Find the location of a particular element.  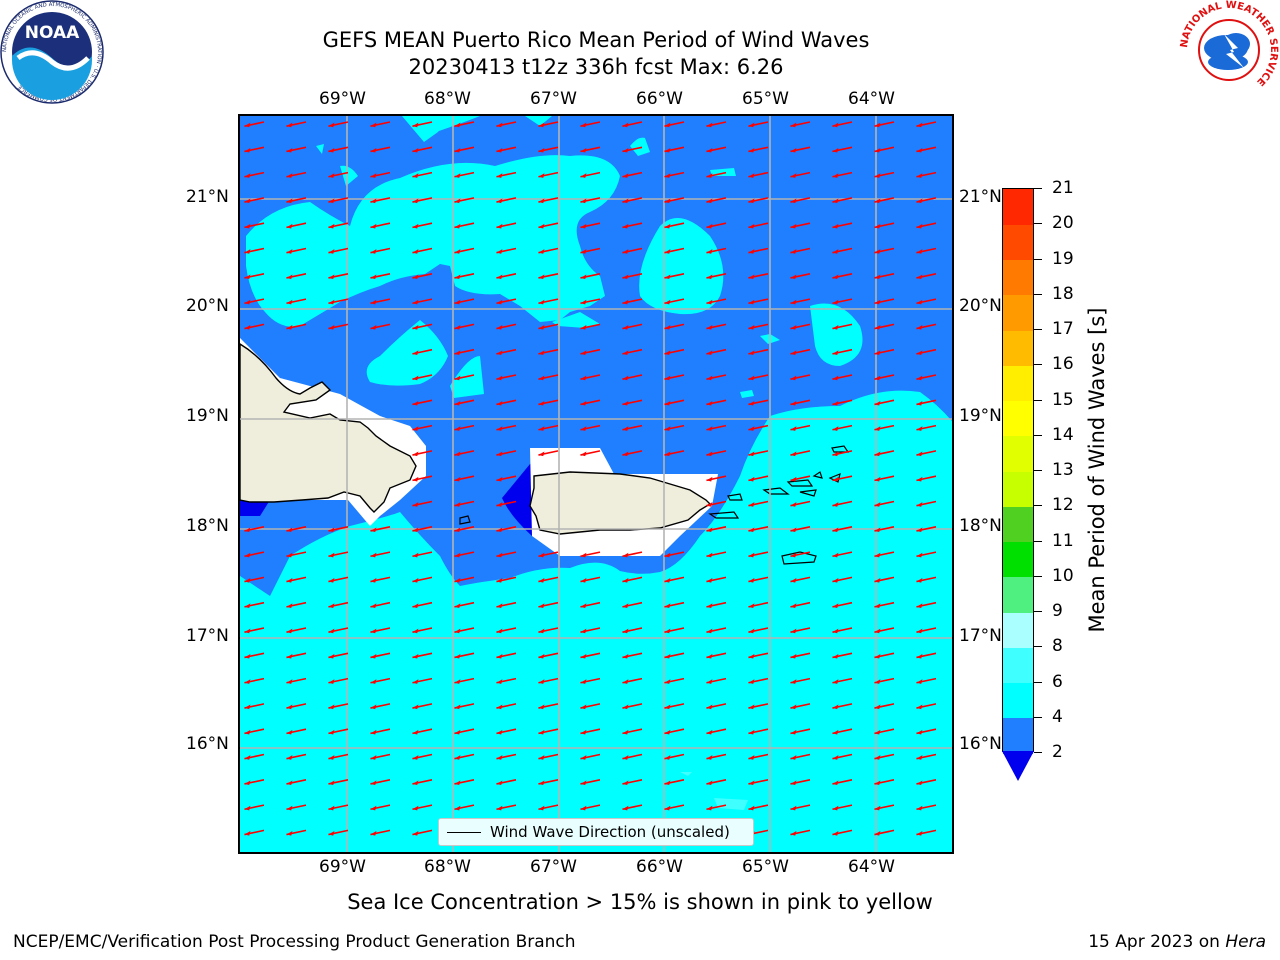

colorbar-tick-label: 14 is located at coordinates (1063, 434).